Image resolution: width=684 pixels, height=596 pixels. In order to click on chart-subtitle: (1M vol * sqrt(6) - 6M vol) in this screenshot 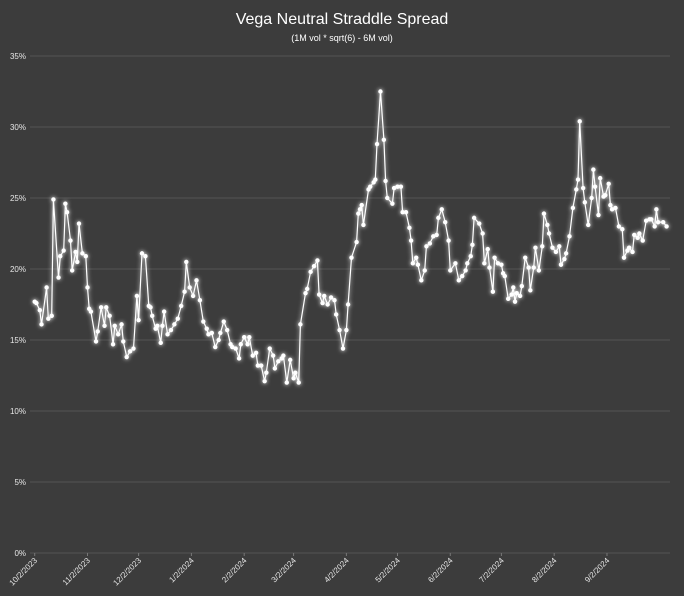, I will do `click(342, 38)`.